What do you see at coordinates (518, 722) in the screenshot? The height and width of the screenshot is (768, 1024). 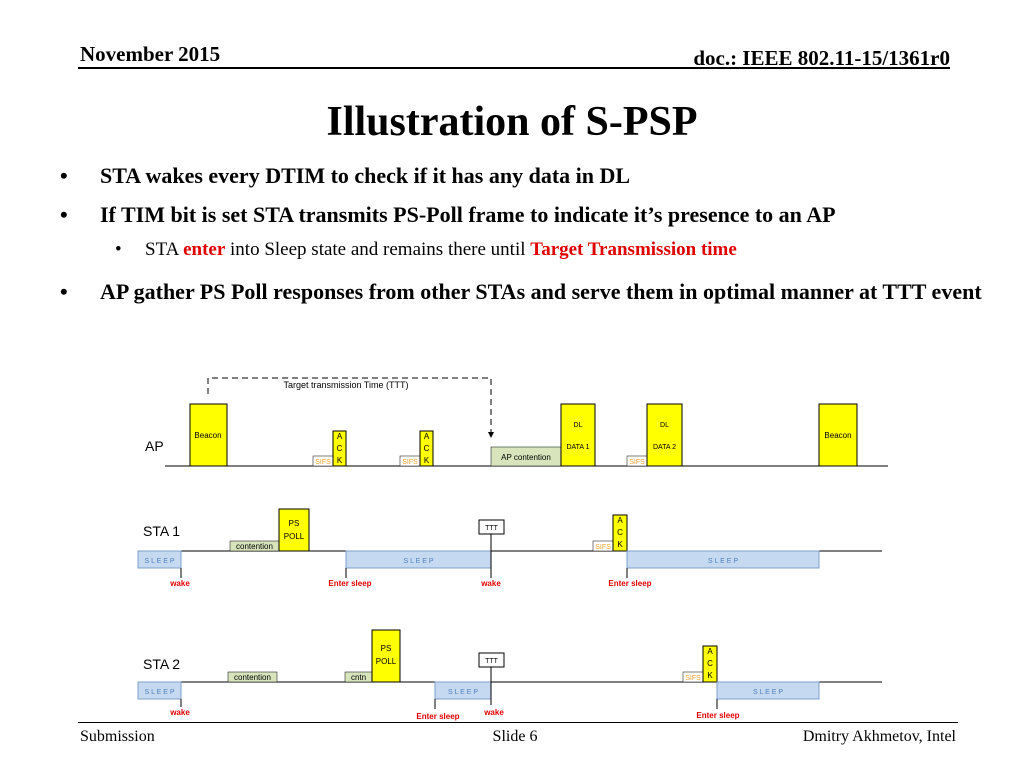 I see `footer-divider` at bounding box center [518, 722].